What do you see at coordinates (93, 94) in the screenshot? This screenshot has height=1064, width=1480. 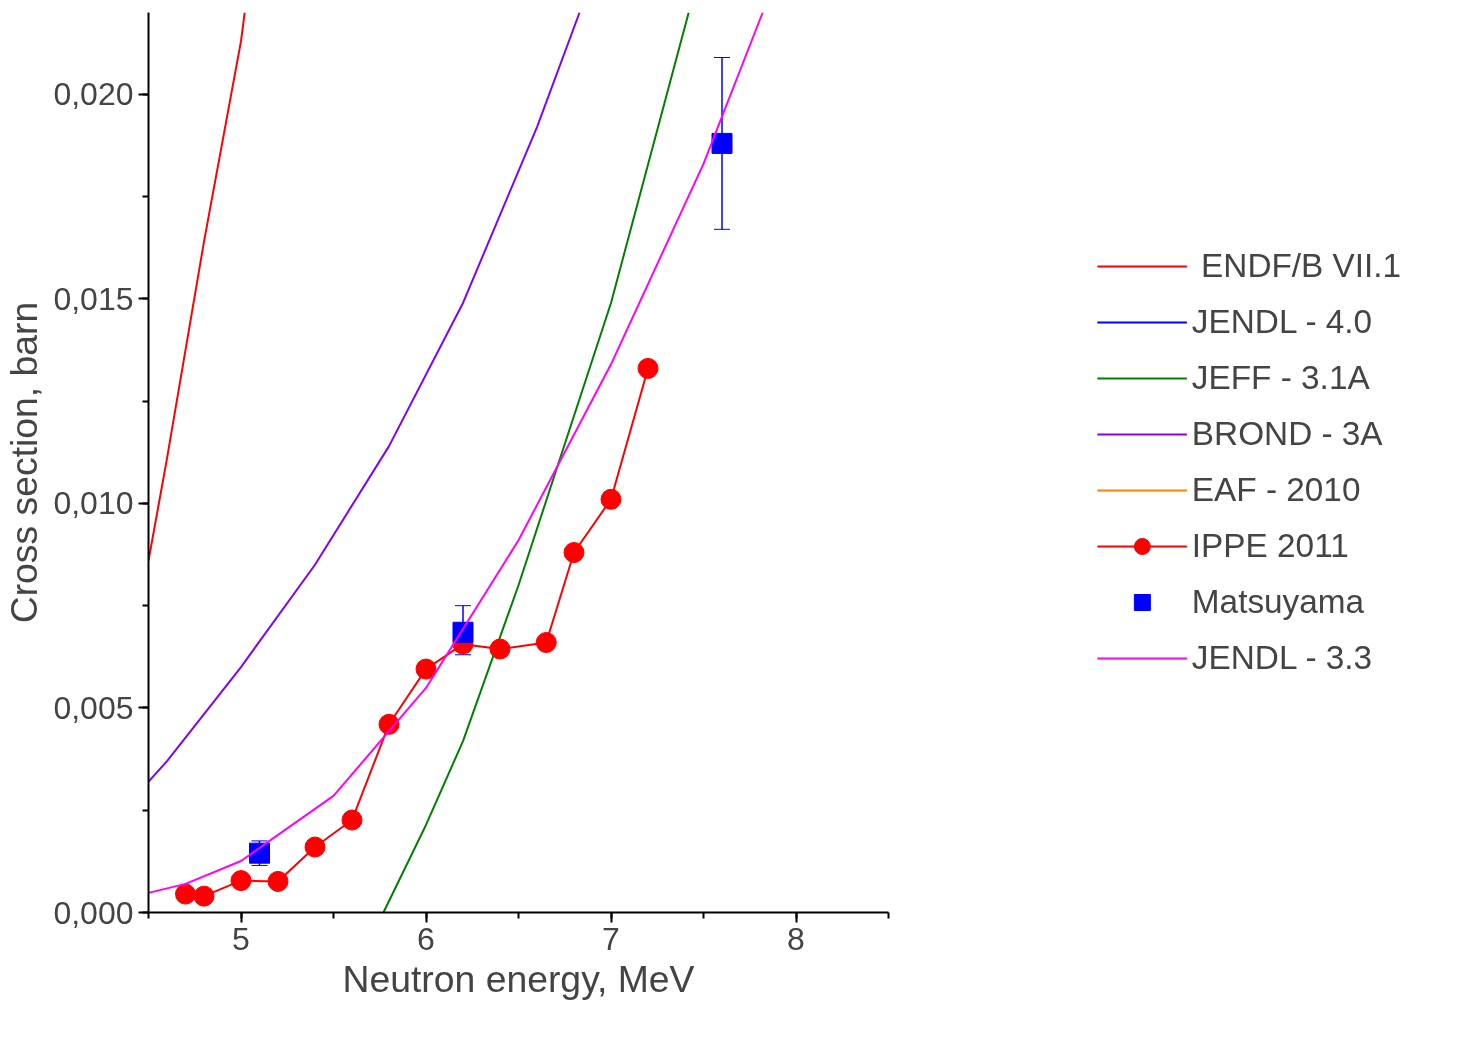 I see `y-tick-label: 0,020` at bounding box center [93, 94].